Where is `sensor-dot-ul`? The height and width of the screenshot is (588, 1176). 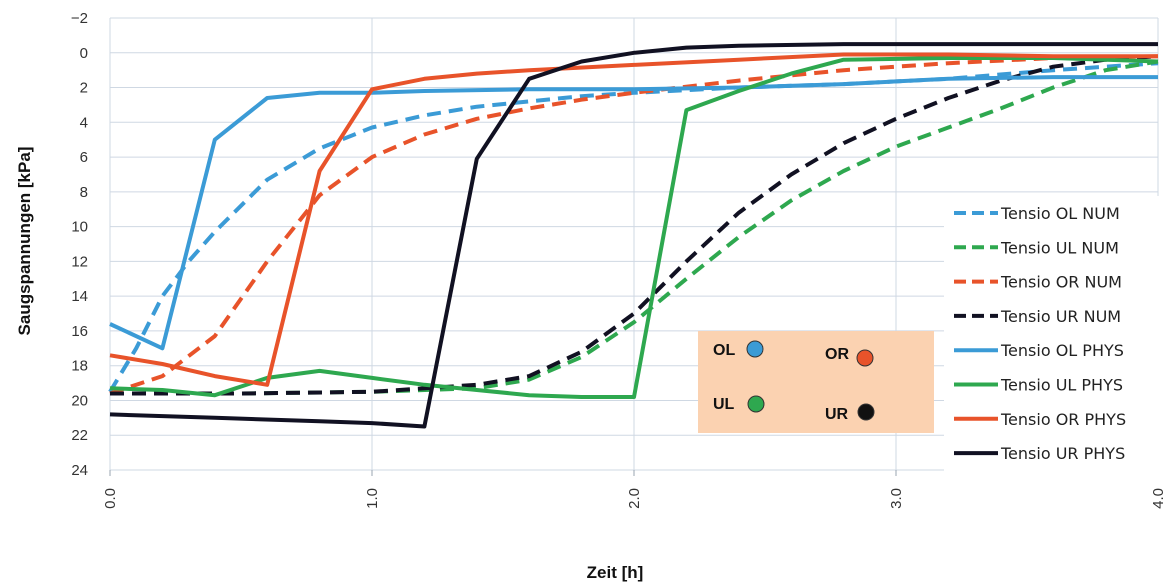 sensor-dot-ul is located at coordinates (756, 404).